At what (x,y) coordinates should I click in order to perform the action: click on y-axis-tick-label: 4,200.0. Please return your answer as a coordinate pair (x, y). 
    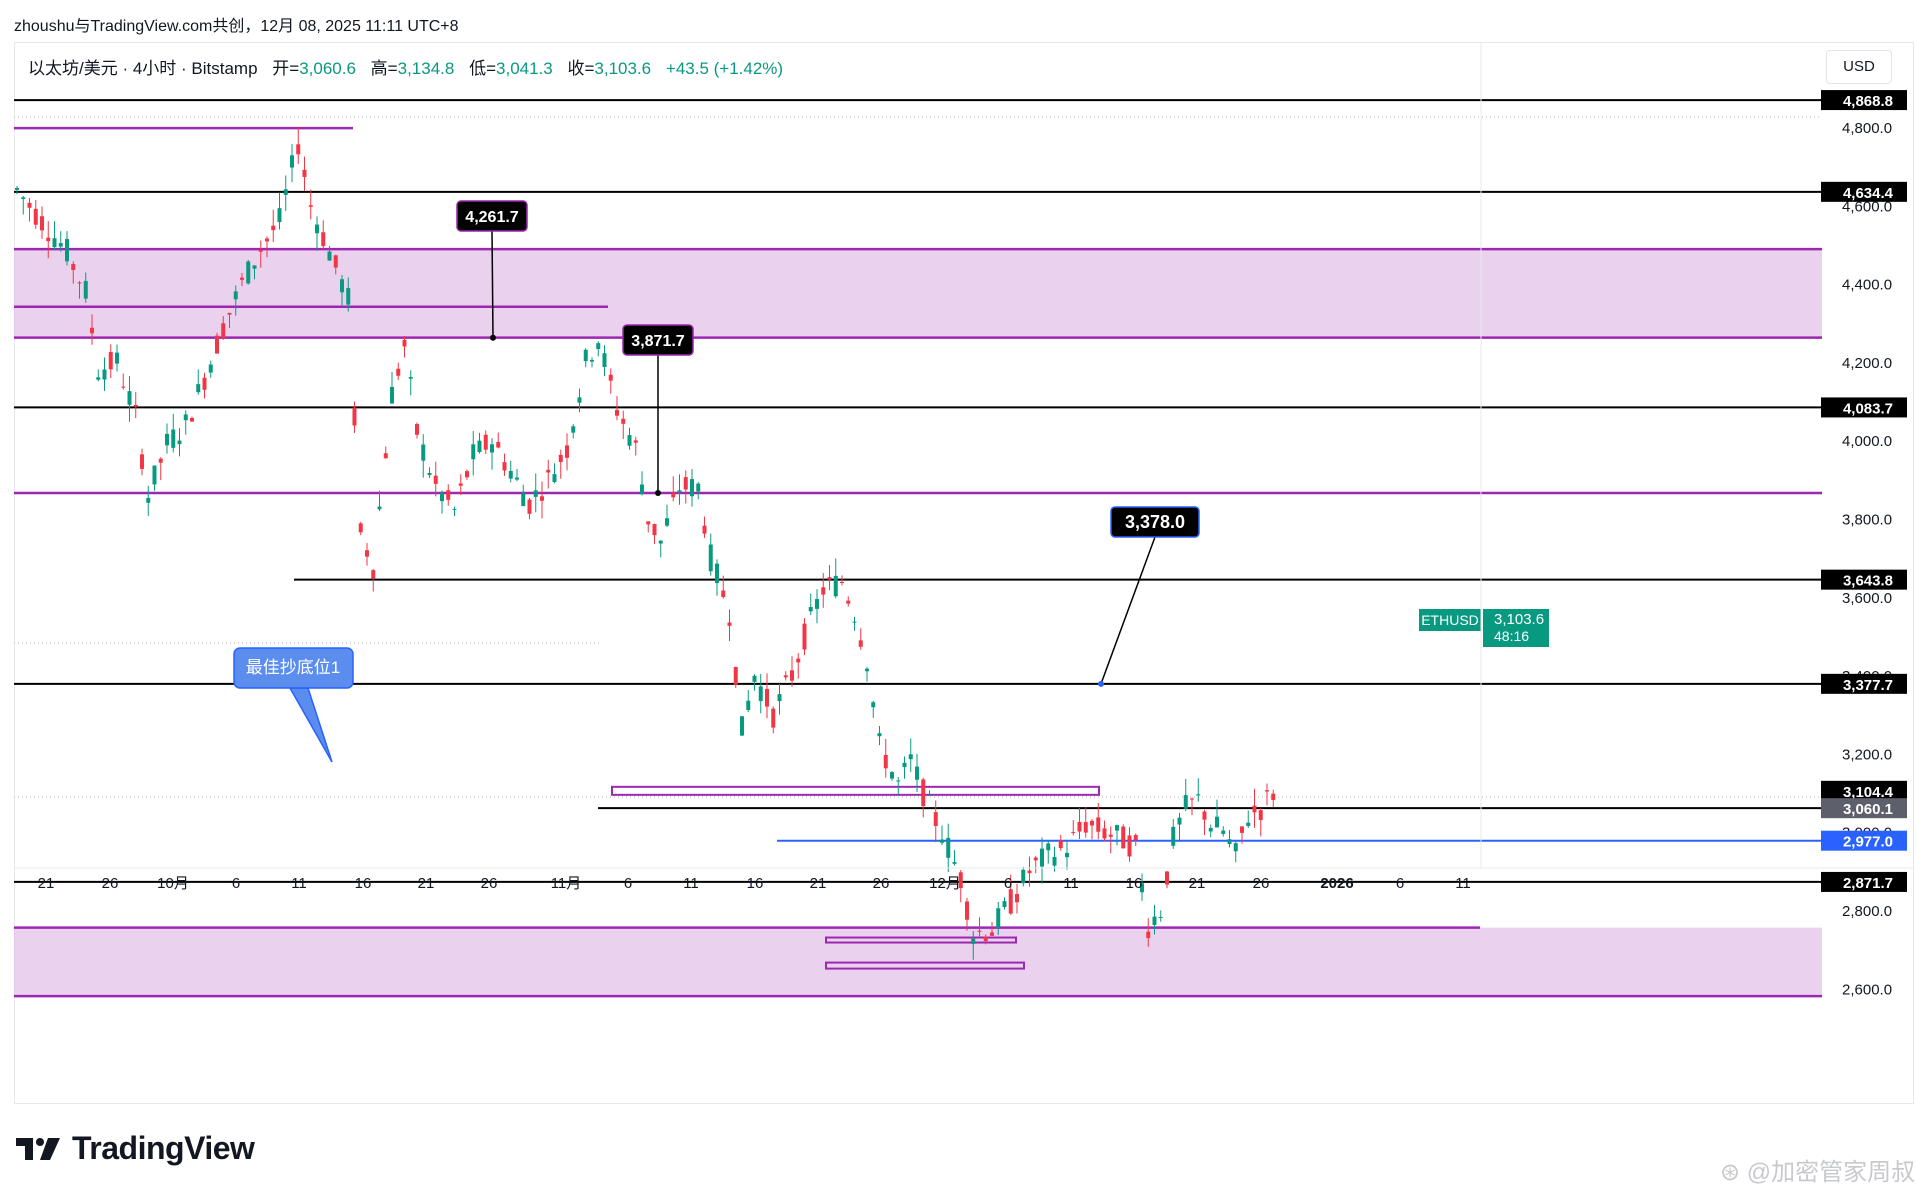
    Looking at the image, I should click on (1867, 363).